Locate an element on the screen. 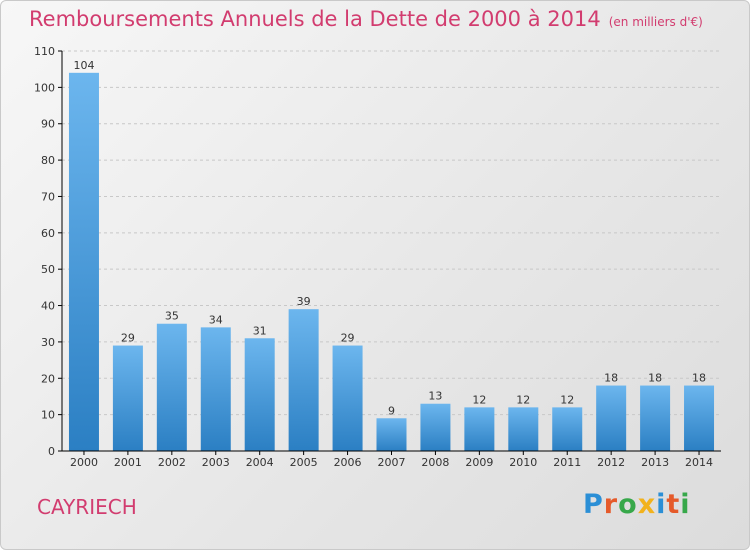 This screenshot has width=750, height=550. x-tick-label-2005: 2005 is located at coordinates (304, 462).